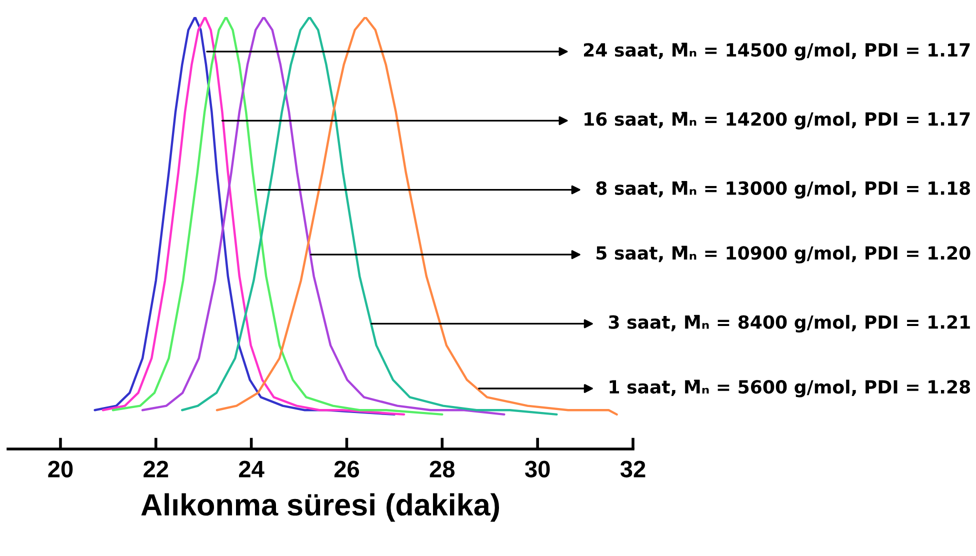  Describe the element at coordinates (347, 469) in the screenshot. I see `x-tick-label: 26` at that location.